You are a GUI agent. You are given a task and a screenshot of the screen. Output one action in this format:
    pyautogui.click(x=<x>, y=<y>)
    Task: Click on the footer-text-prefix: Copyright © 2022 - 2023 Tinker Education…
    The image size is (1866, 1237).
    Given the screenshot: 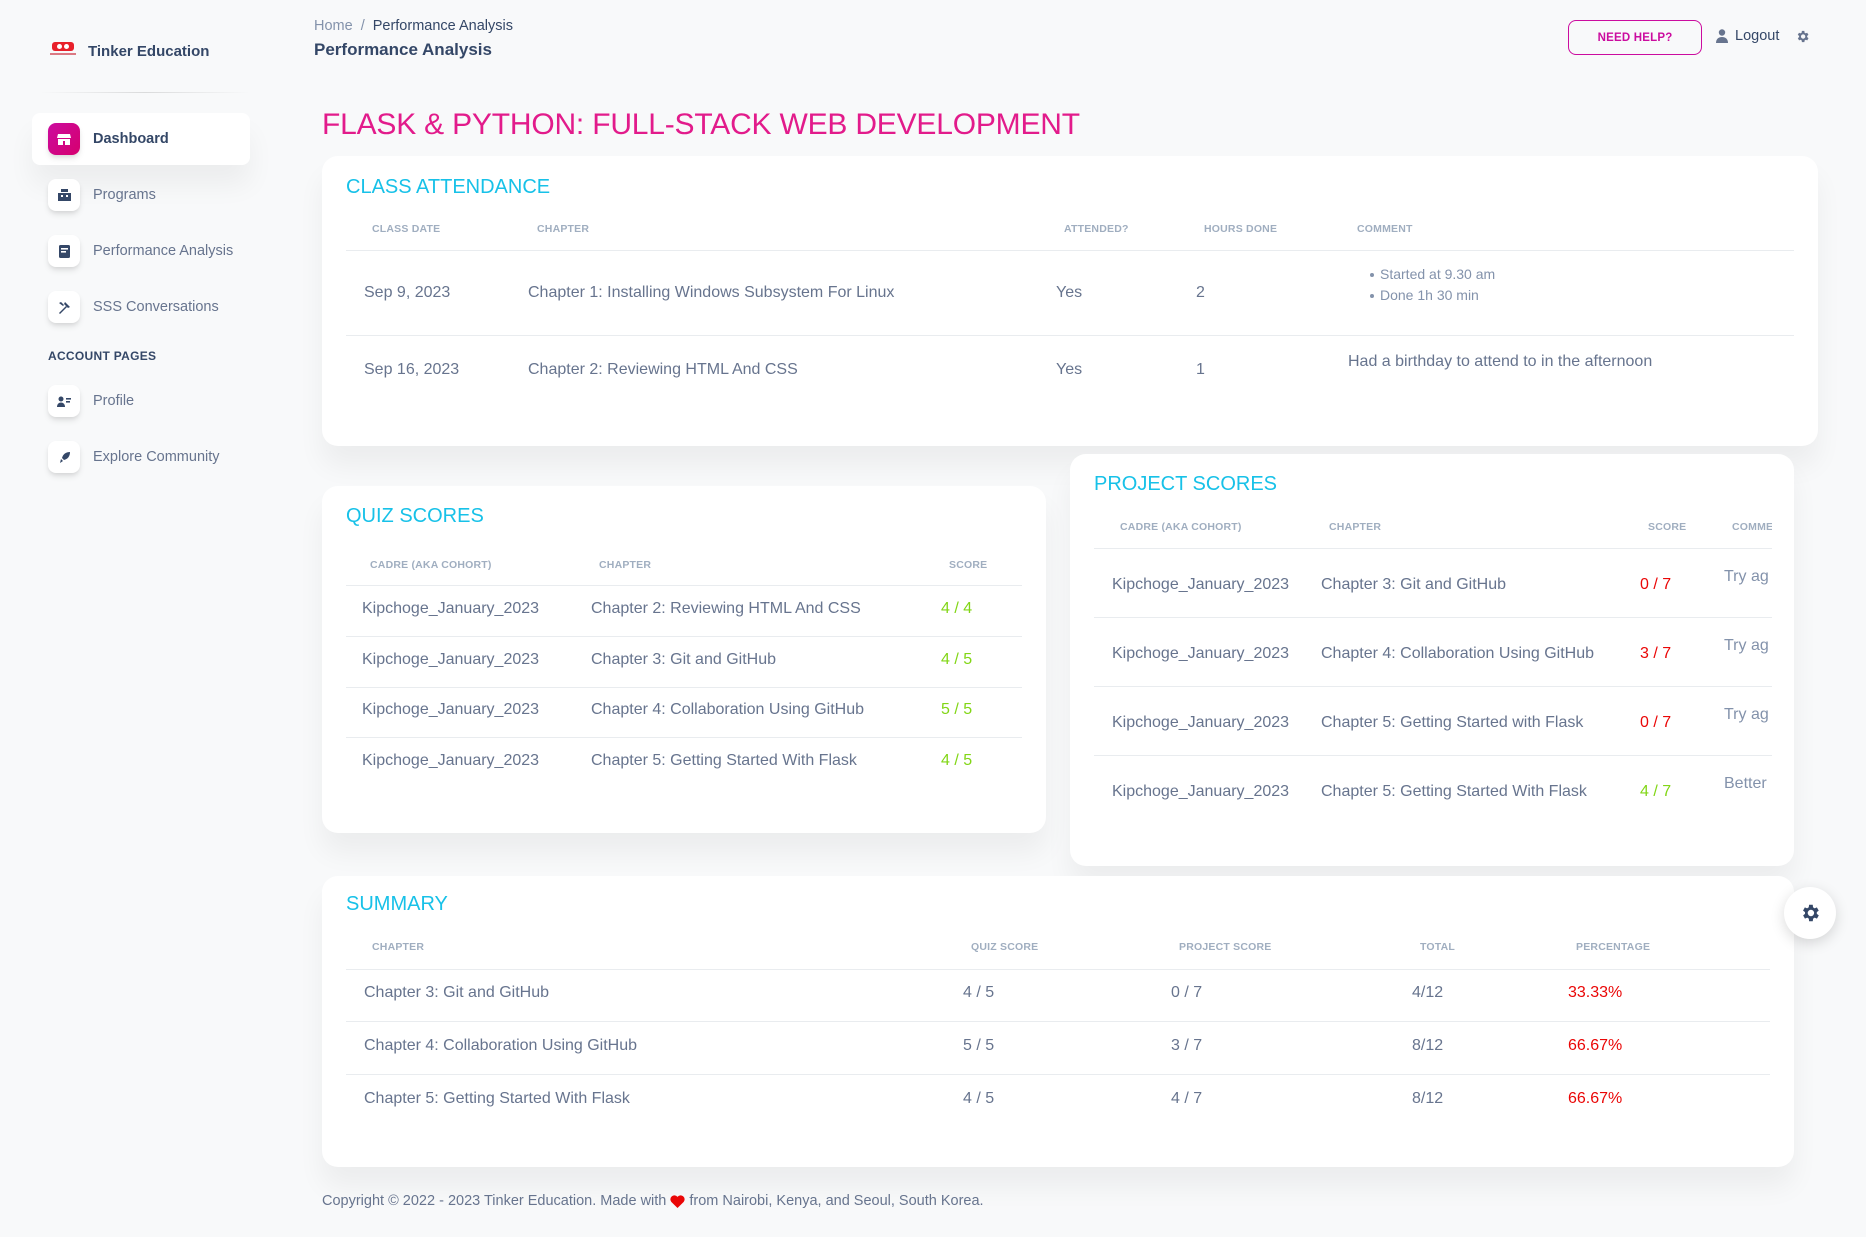 What is the action you would take?
    pyautogui.click(x=494, y=1201)
    